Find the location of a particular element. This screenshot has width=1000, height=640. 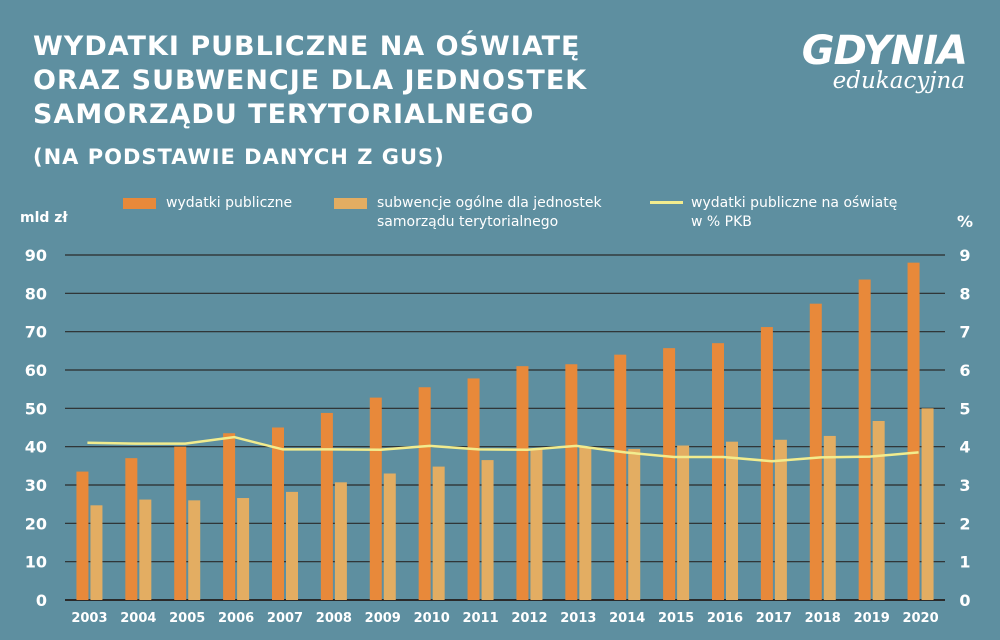

title-line-2: ORAZ SUBWENCJE DLA JEDNOSTEK is located at coordinates (310, 80).